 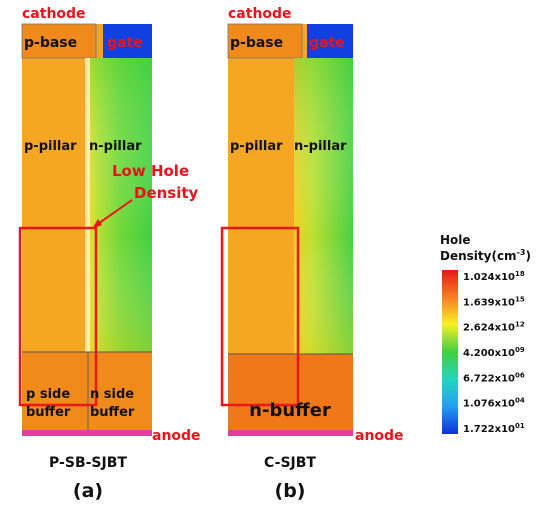 What do you see at coordinates (489, 429) in the screenshot?
I see `label-base: 1.722x10` at bounding box center [489, 429].